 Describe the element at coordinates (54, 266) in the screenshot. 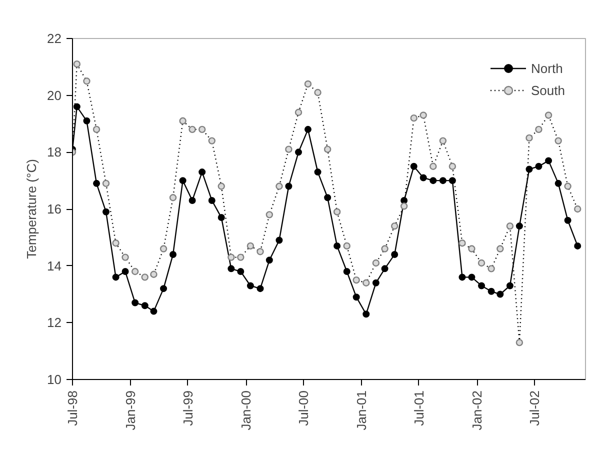

I see `y-tick-label: 14` at that location.